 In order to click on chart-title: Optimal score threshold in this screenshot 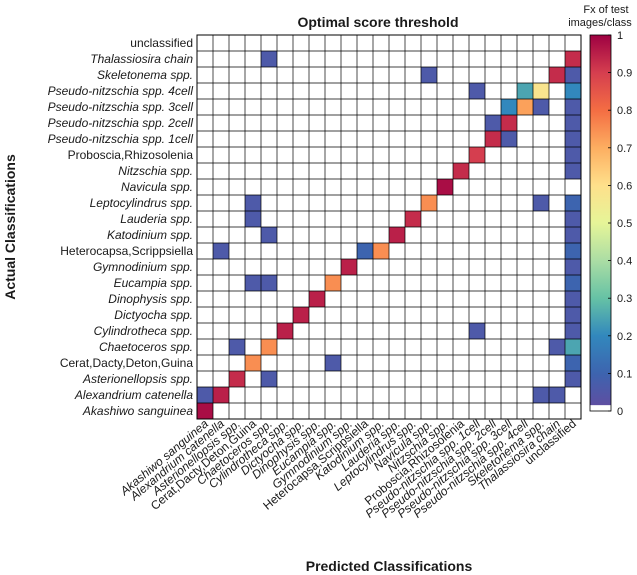, I will do `click(377, 22)`.